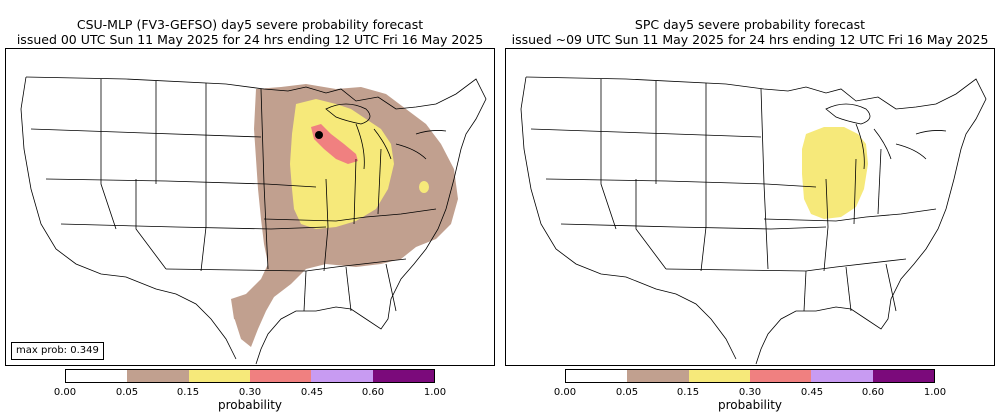 The image size is (1000, 414). Describe the element at coordinates (750, 24) in the screenshot. I see `spc-panel-title: SPC day5 severe probability forecast` at that location.